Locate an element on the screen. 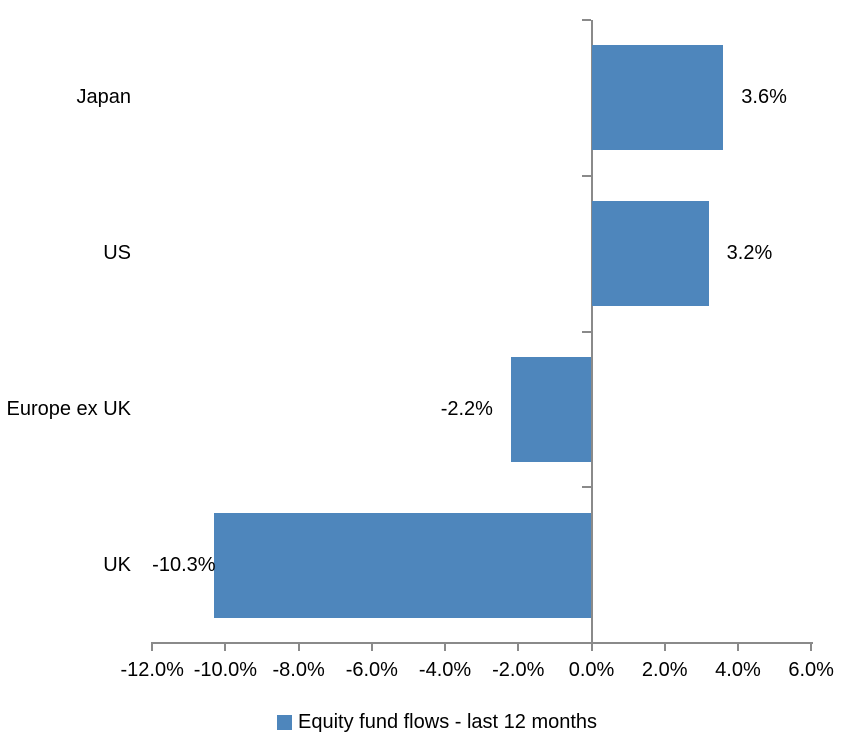 This screenshot has height=747, width=852. category-label-uk: UK is located at coordinates (117, 564).